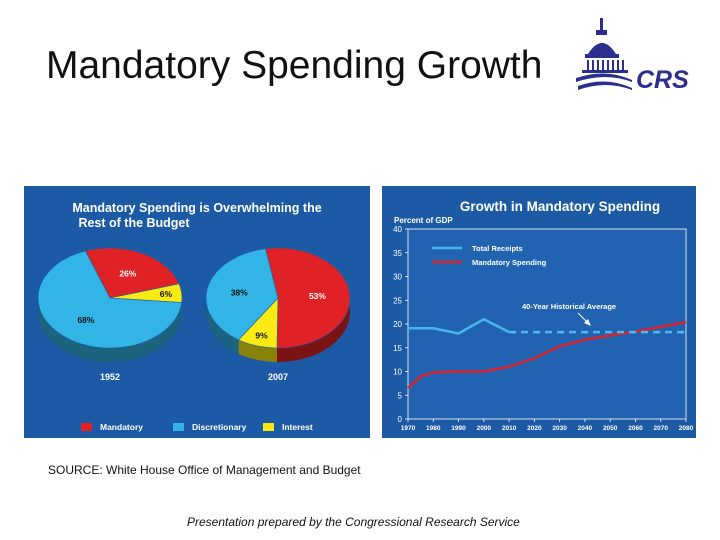  I want to click on y-tick-label: 25, so click(397, 300).